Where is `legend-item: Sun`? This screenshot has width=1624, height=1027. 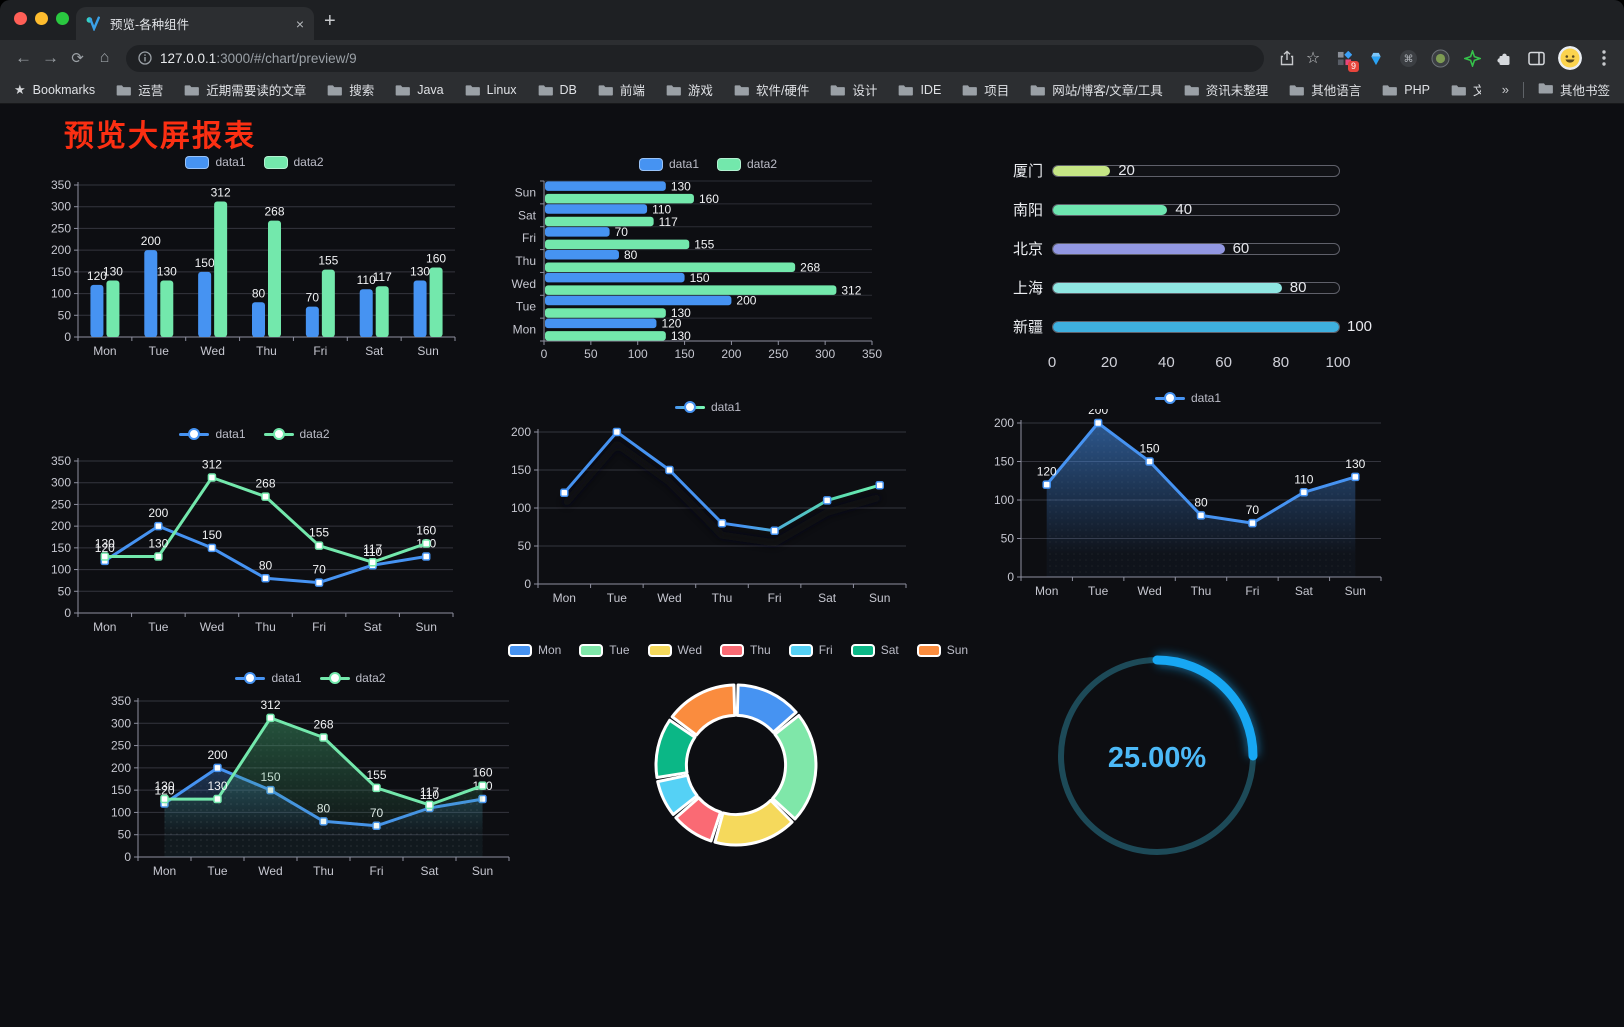 legend-item: Sun is located at coordinates (942, 650).